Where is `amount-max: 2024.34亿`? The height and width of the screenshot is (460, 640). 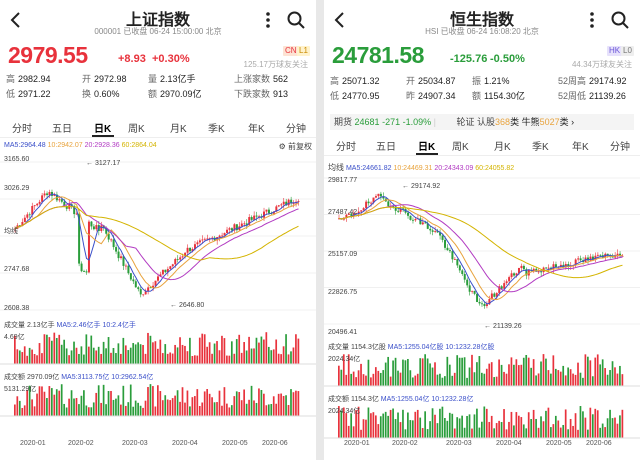
amount-max: 2024.34亿 is located at coordinates (344, 411).